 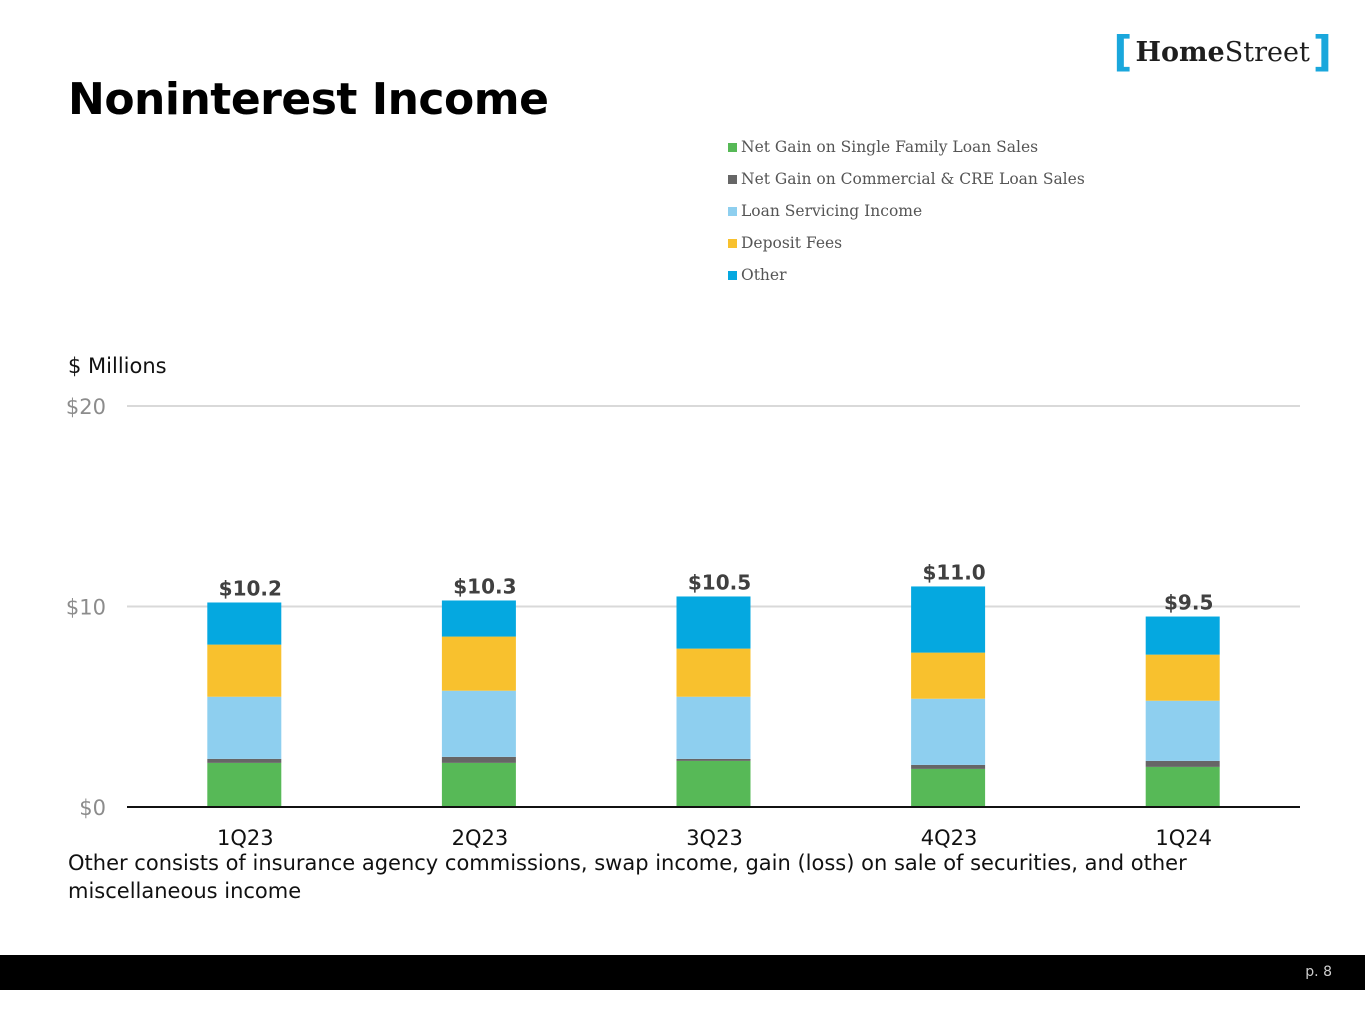 I want to click on total-label: $9.5, so click(x=1188, y=603).